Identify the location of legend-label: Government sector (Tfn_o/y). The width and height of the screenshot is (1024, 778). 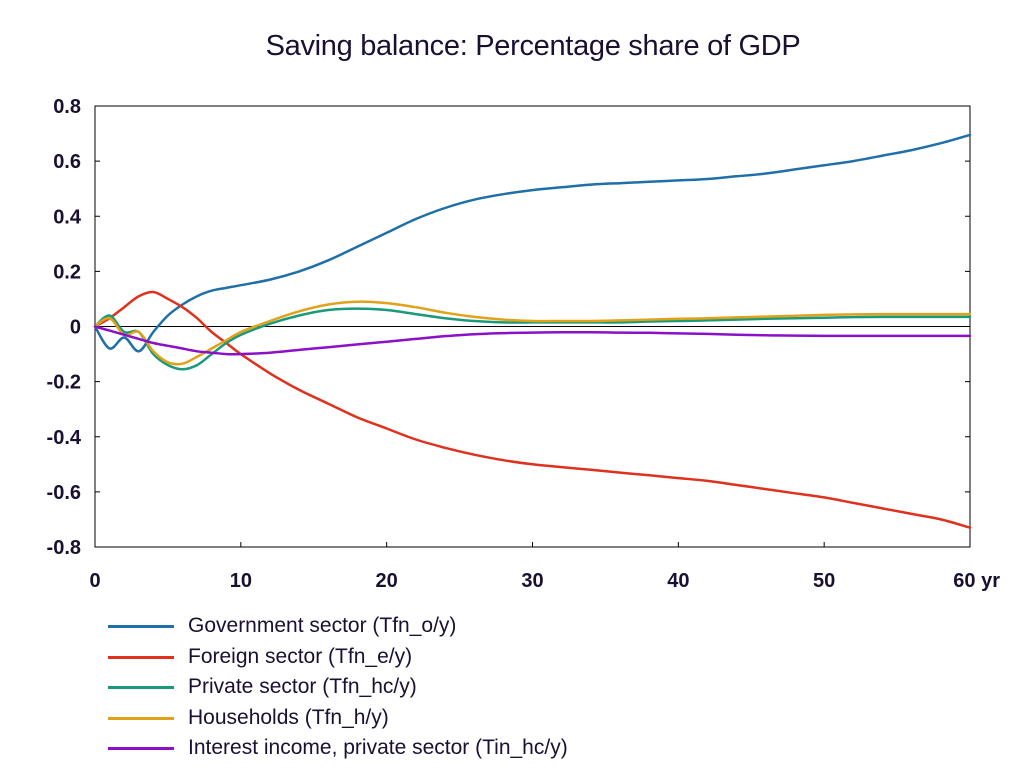
(322, 625).